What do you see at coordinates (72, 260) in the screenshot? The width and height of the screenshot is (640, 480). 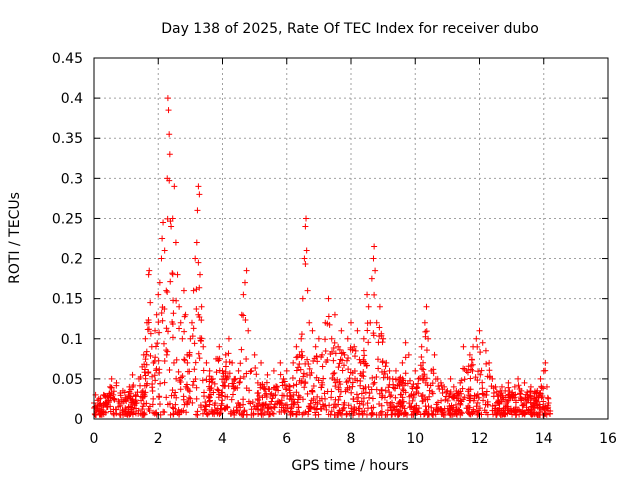 I see `y-tick-label: 0.2` at bounding box center [72, 260].